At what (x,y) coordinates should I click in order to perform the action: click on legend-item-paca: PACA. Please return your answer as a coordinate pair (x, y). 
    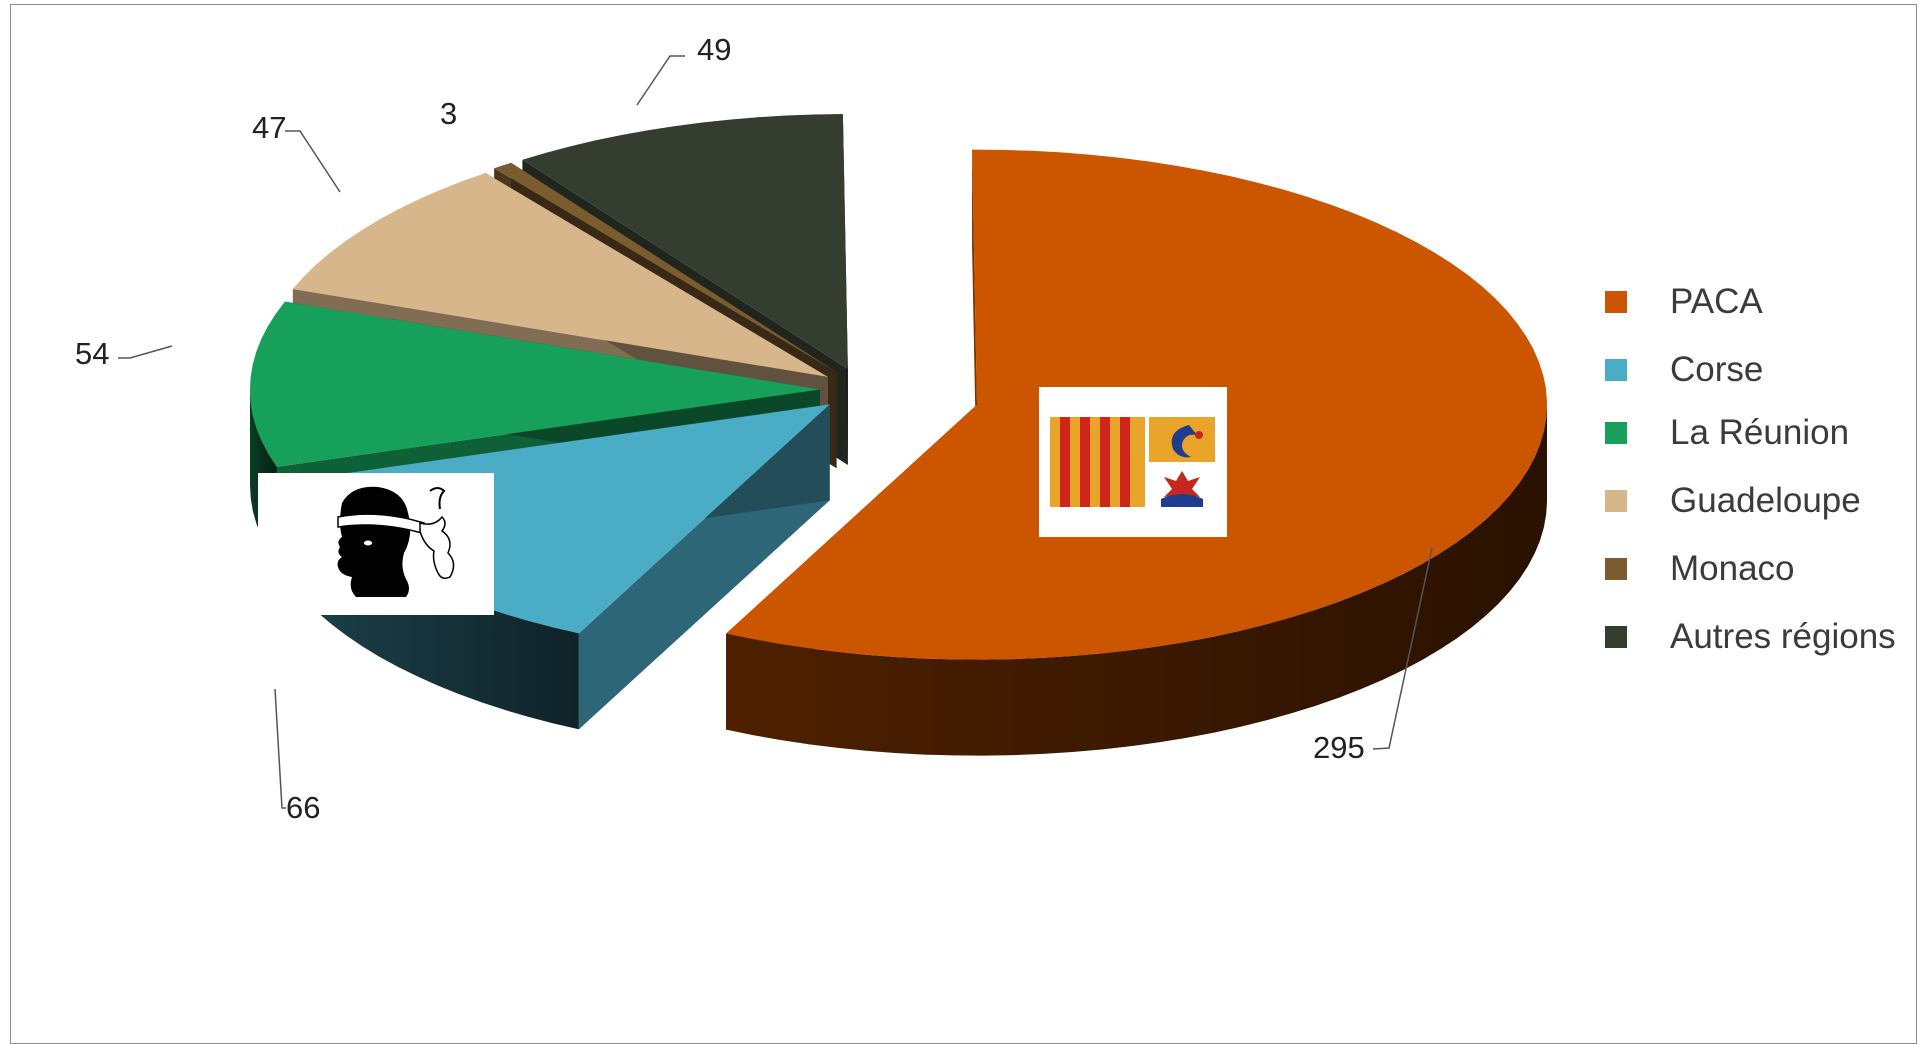
    Looking at the image, I should click on (1684, 302).